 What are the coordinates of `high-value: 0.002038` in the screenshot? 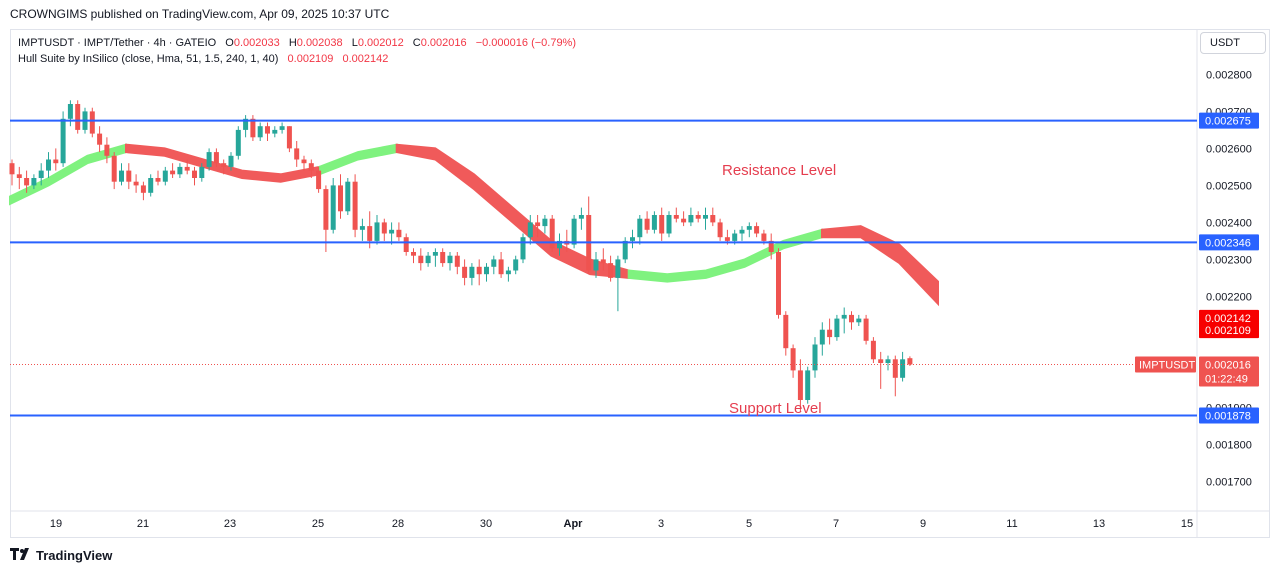 It's located at (319, 43).